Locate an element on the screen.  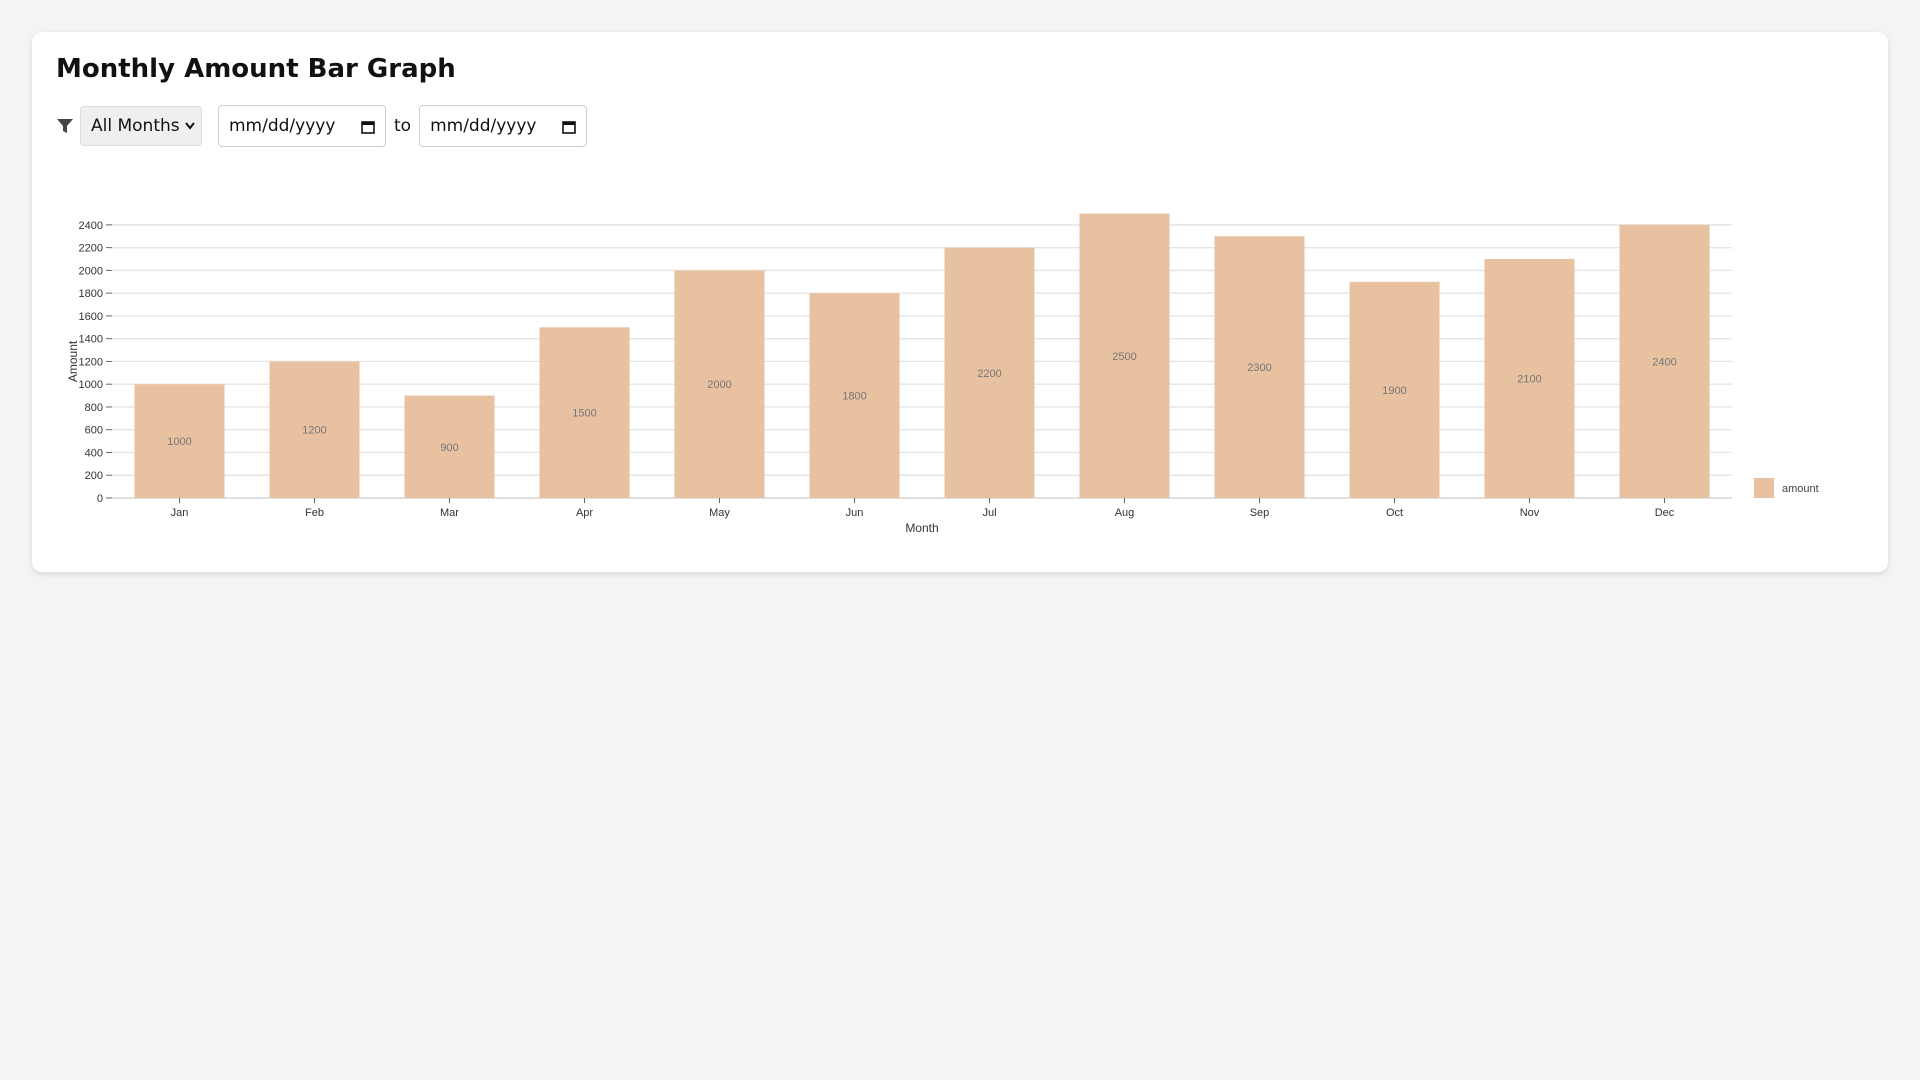
bar-jan is located at coordinates (179, 441).